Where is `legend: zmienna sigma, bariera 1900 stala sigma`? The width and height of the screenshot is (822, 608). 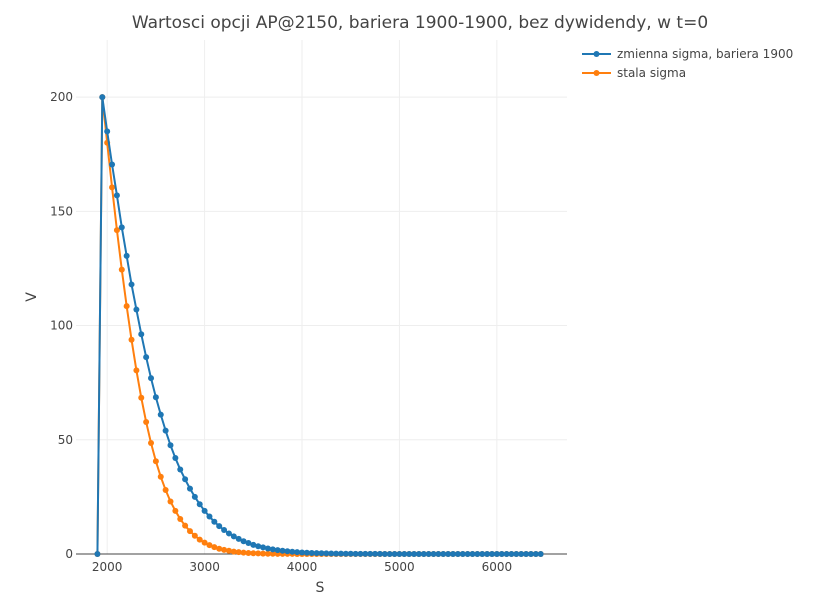 legend: zmienna sigma, bariera 1900 stala sigma is located at coordinates (687, 63).